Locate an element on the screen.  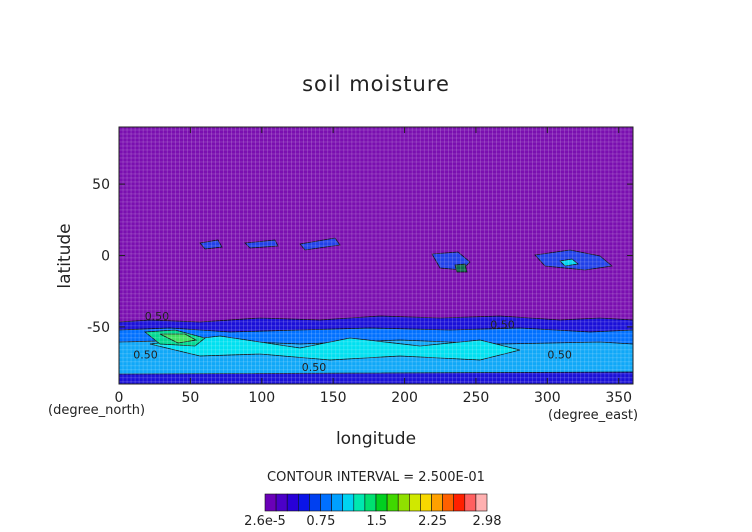
y-unit-label: (degree_north) is located at coordinates (96, 410).